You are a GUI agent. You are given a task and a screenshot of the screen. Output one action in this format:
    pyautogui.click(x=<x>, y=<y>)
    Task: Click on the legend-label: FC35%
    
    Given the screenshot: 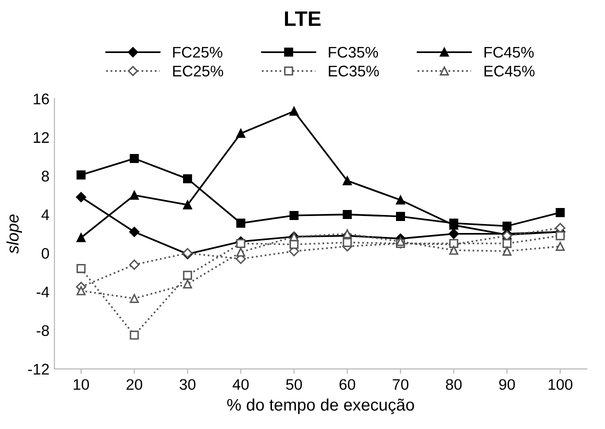 What is the action you would take?
    pyautogui.click(x=353, y=52)
    